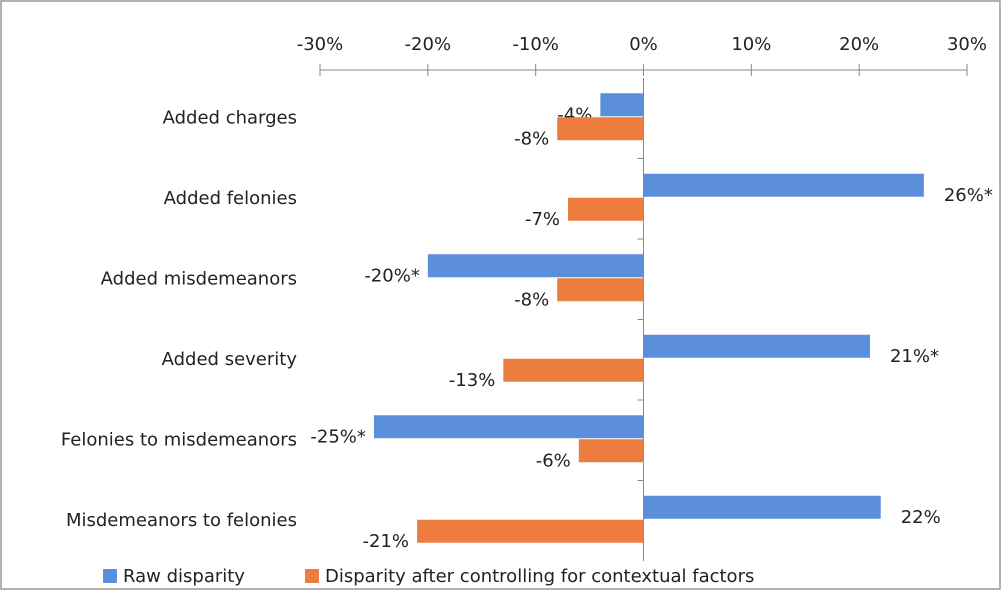 The image size is (1002, 591). Describe the element at coordinates (751, 44) in the screenshot. I see `x-tick-label: 10%` at that location.